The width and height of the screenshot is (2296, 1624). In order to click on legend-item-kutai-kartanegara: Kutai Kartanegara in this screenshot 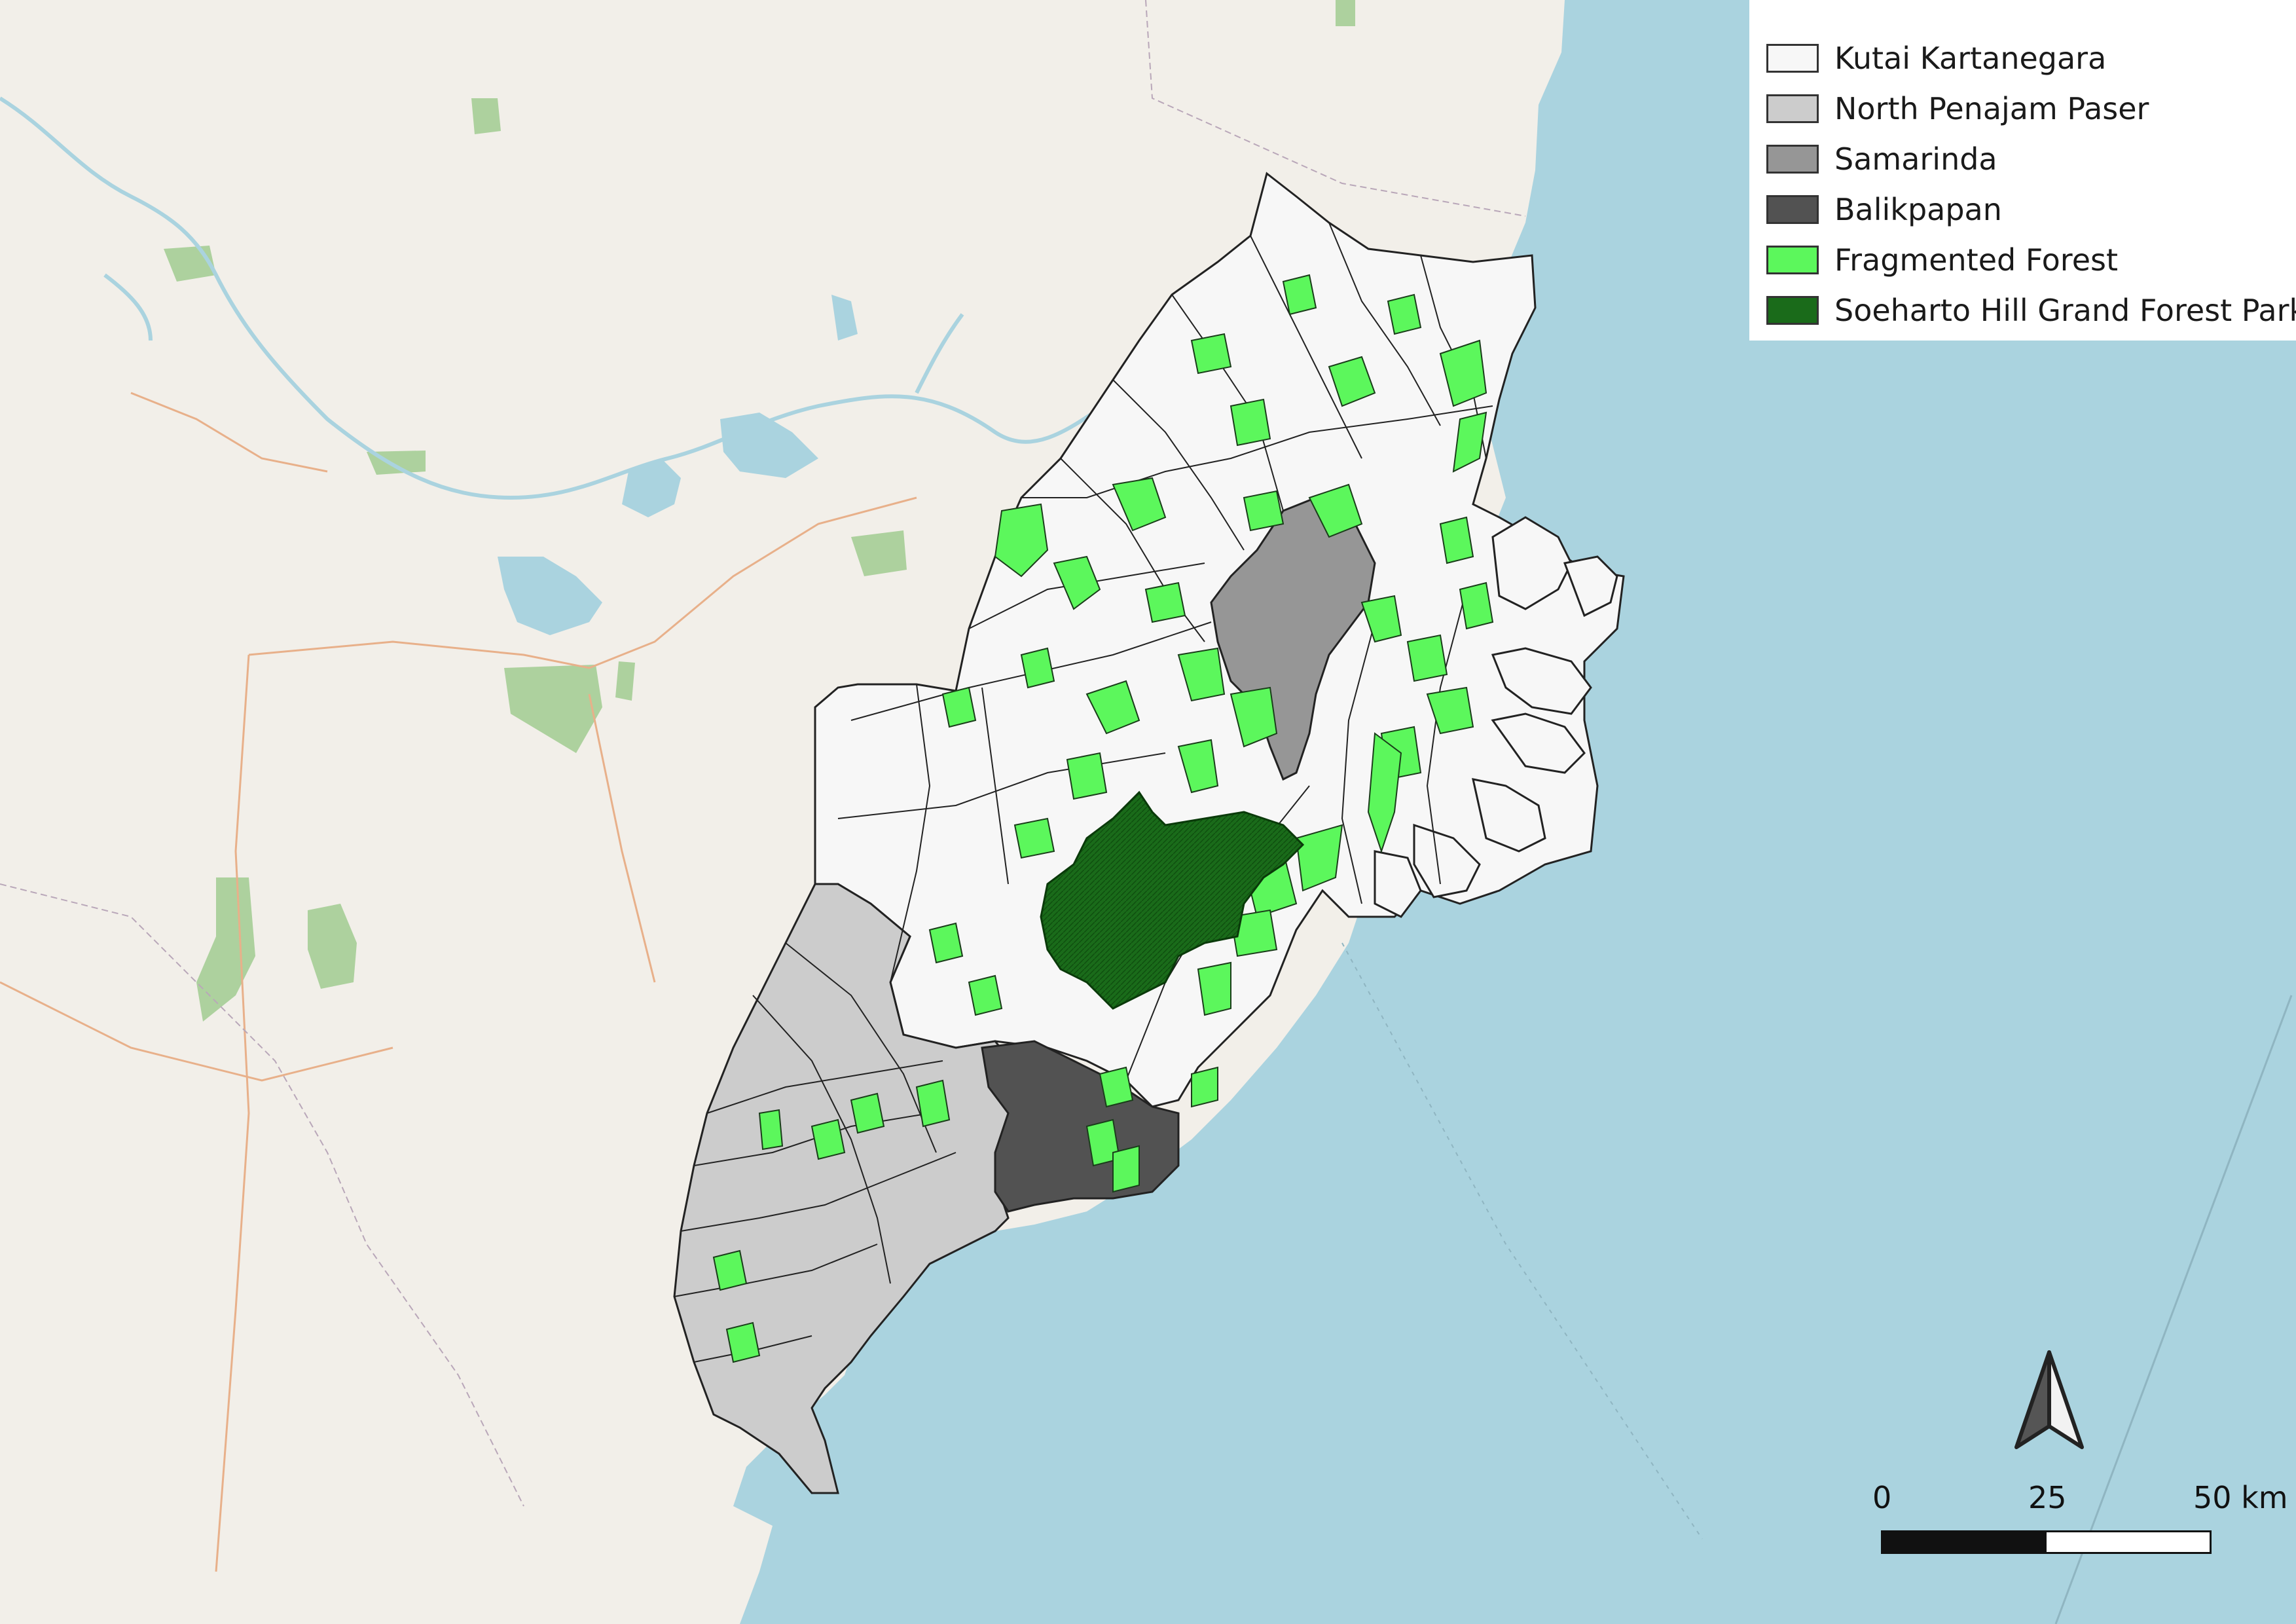, I will do `click(2031, 58)`.